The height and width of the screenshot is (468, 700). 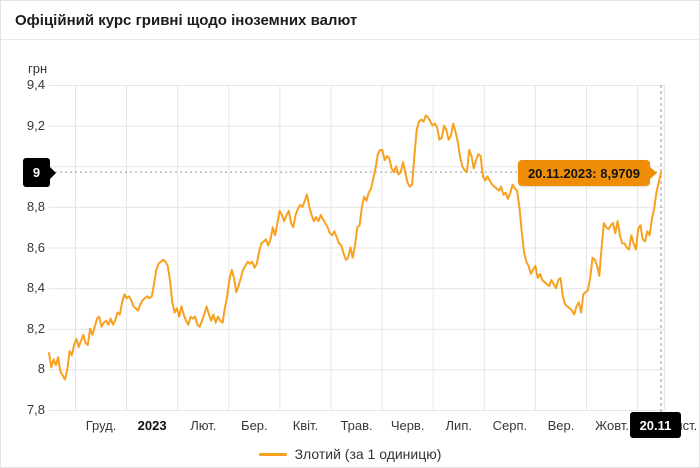 What do you see at coordinates (35, 409) in the screenshot?
I see `y-tick-label: 7,8` at bounding box center [35, 409].